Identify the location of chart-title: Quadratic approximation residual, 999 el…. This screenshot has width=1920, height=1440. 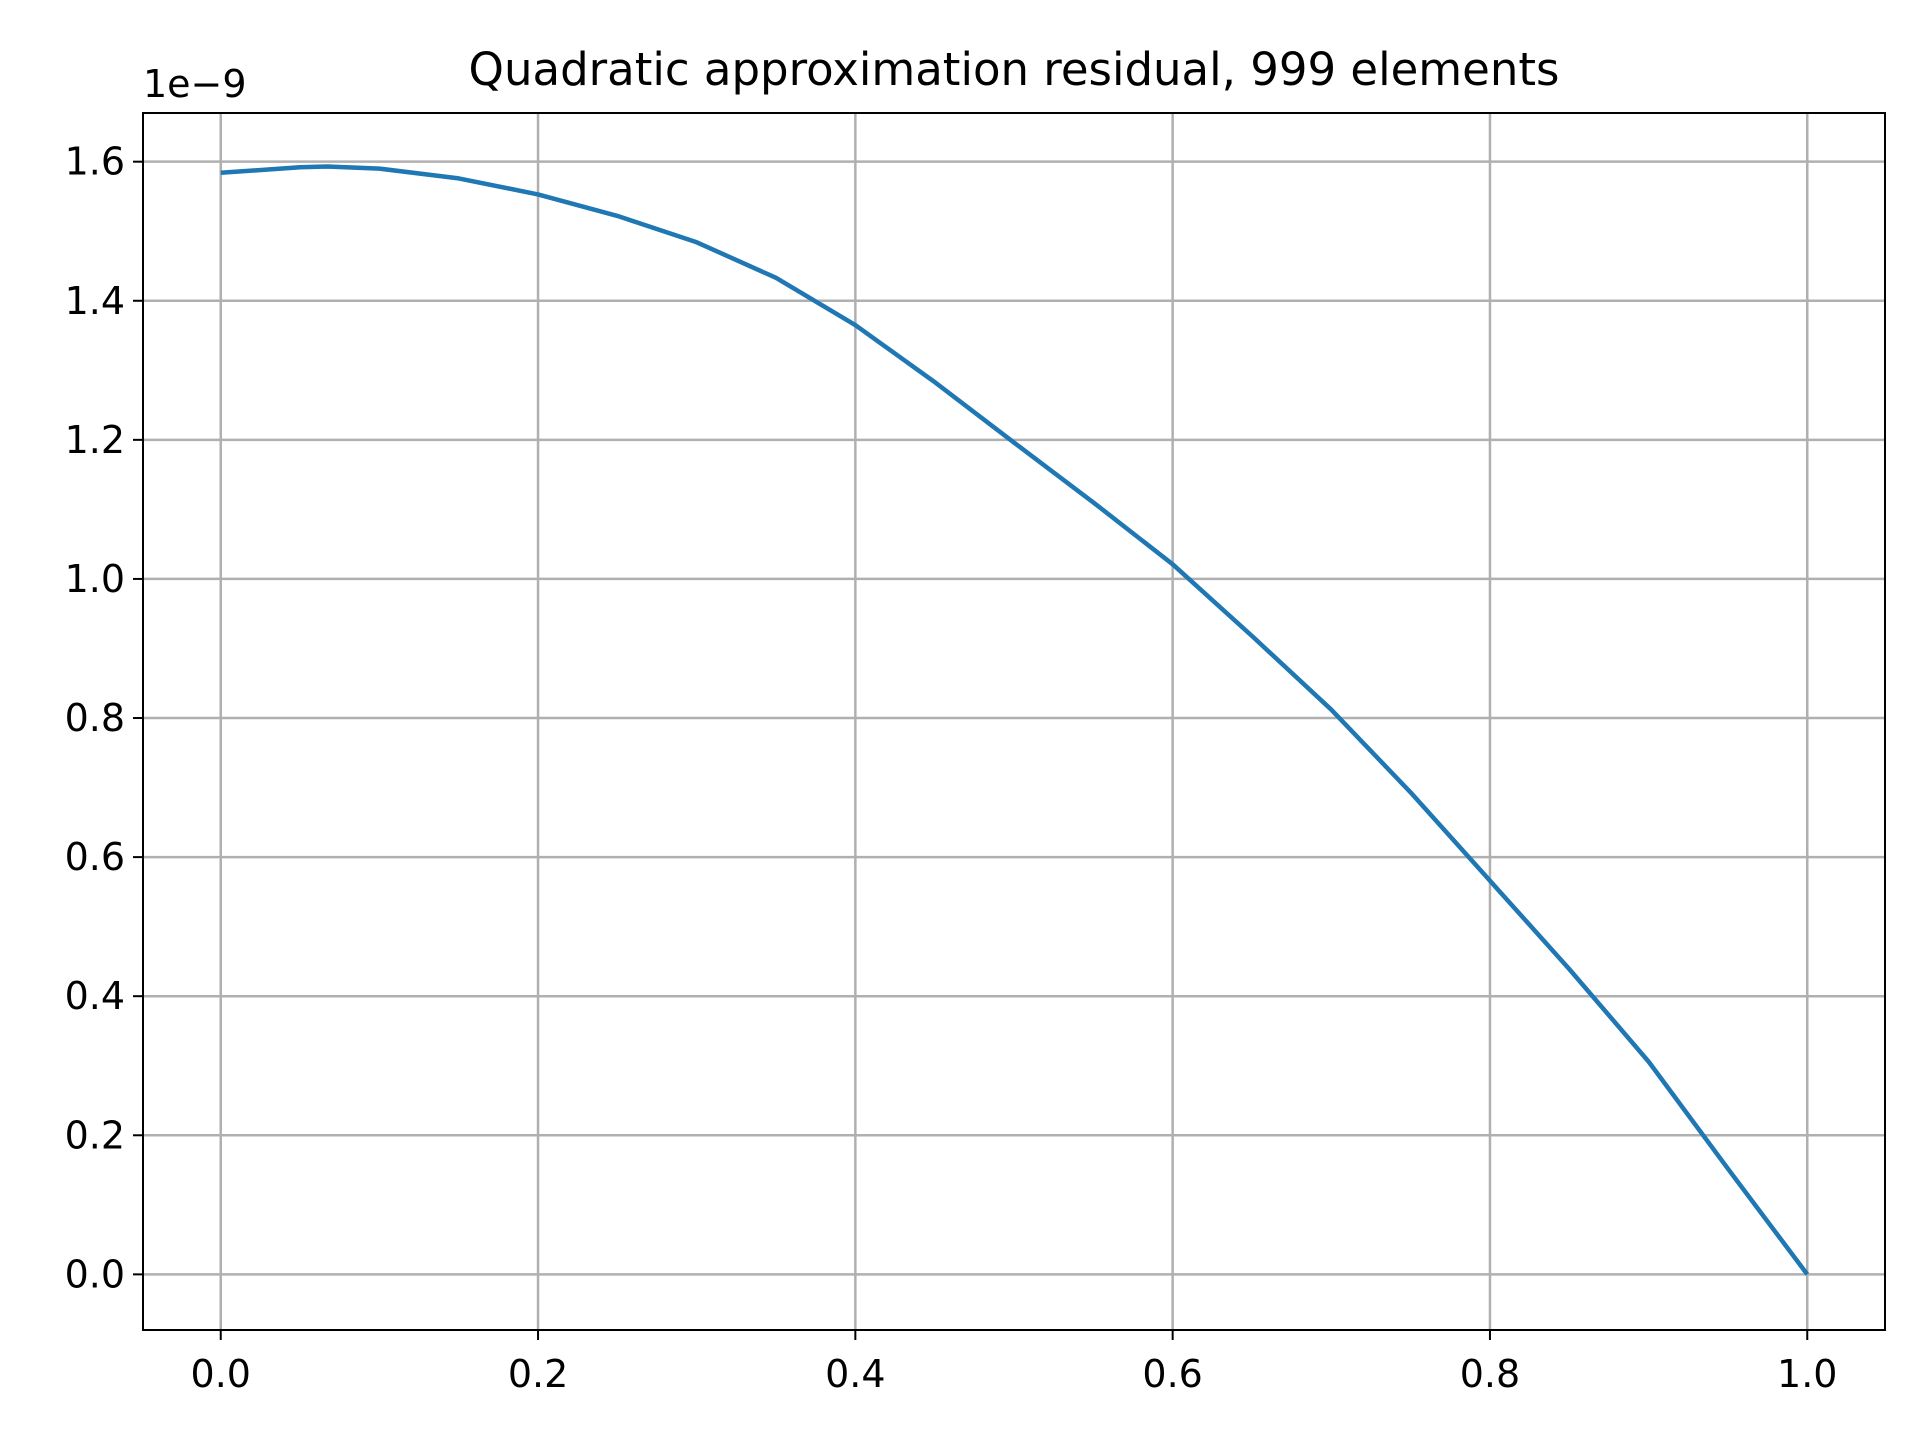
(1014, 69).